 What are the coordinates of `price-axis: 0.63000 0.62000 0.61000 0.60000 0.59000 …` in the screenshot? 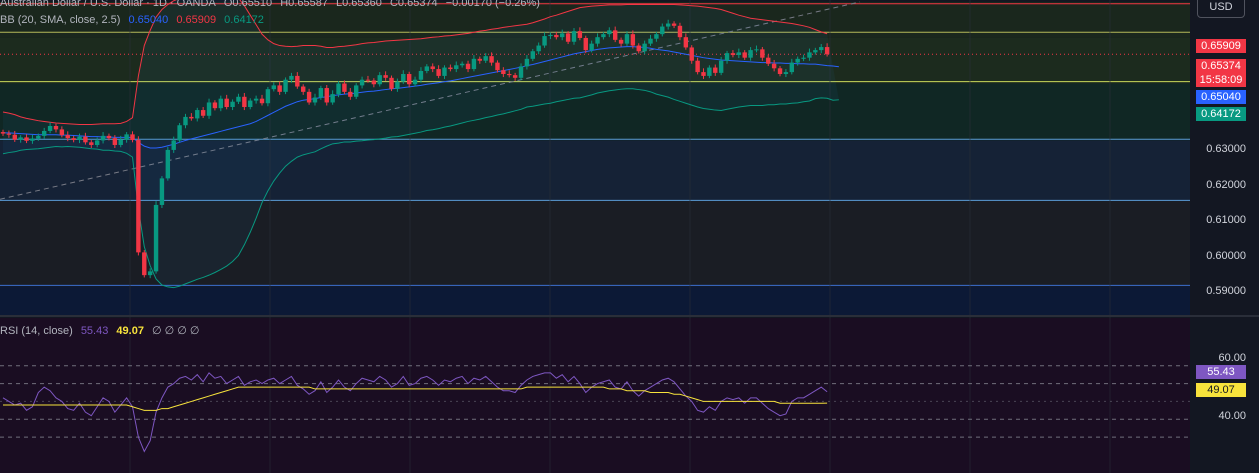 It's located at (1225, 236).